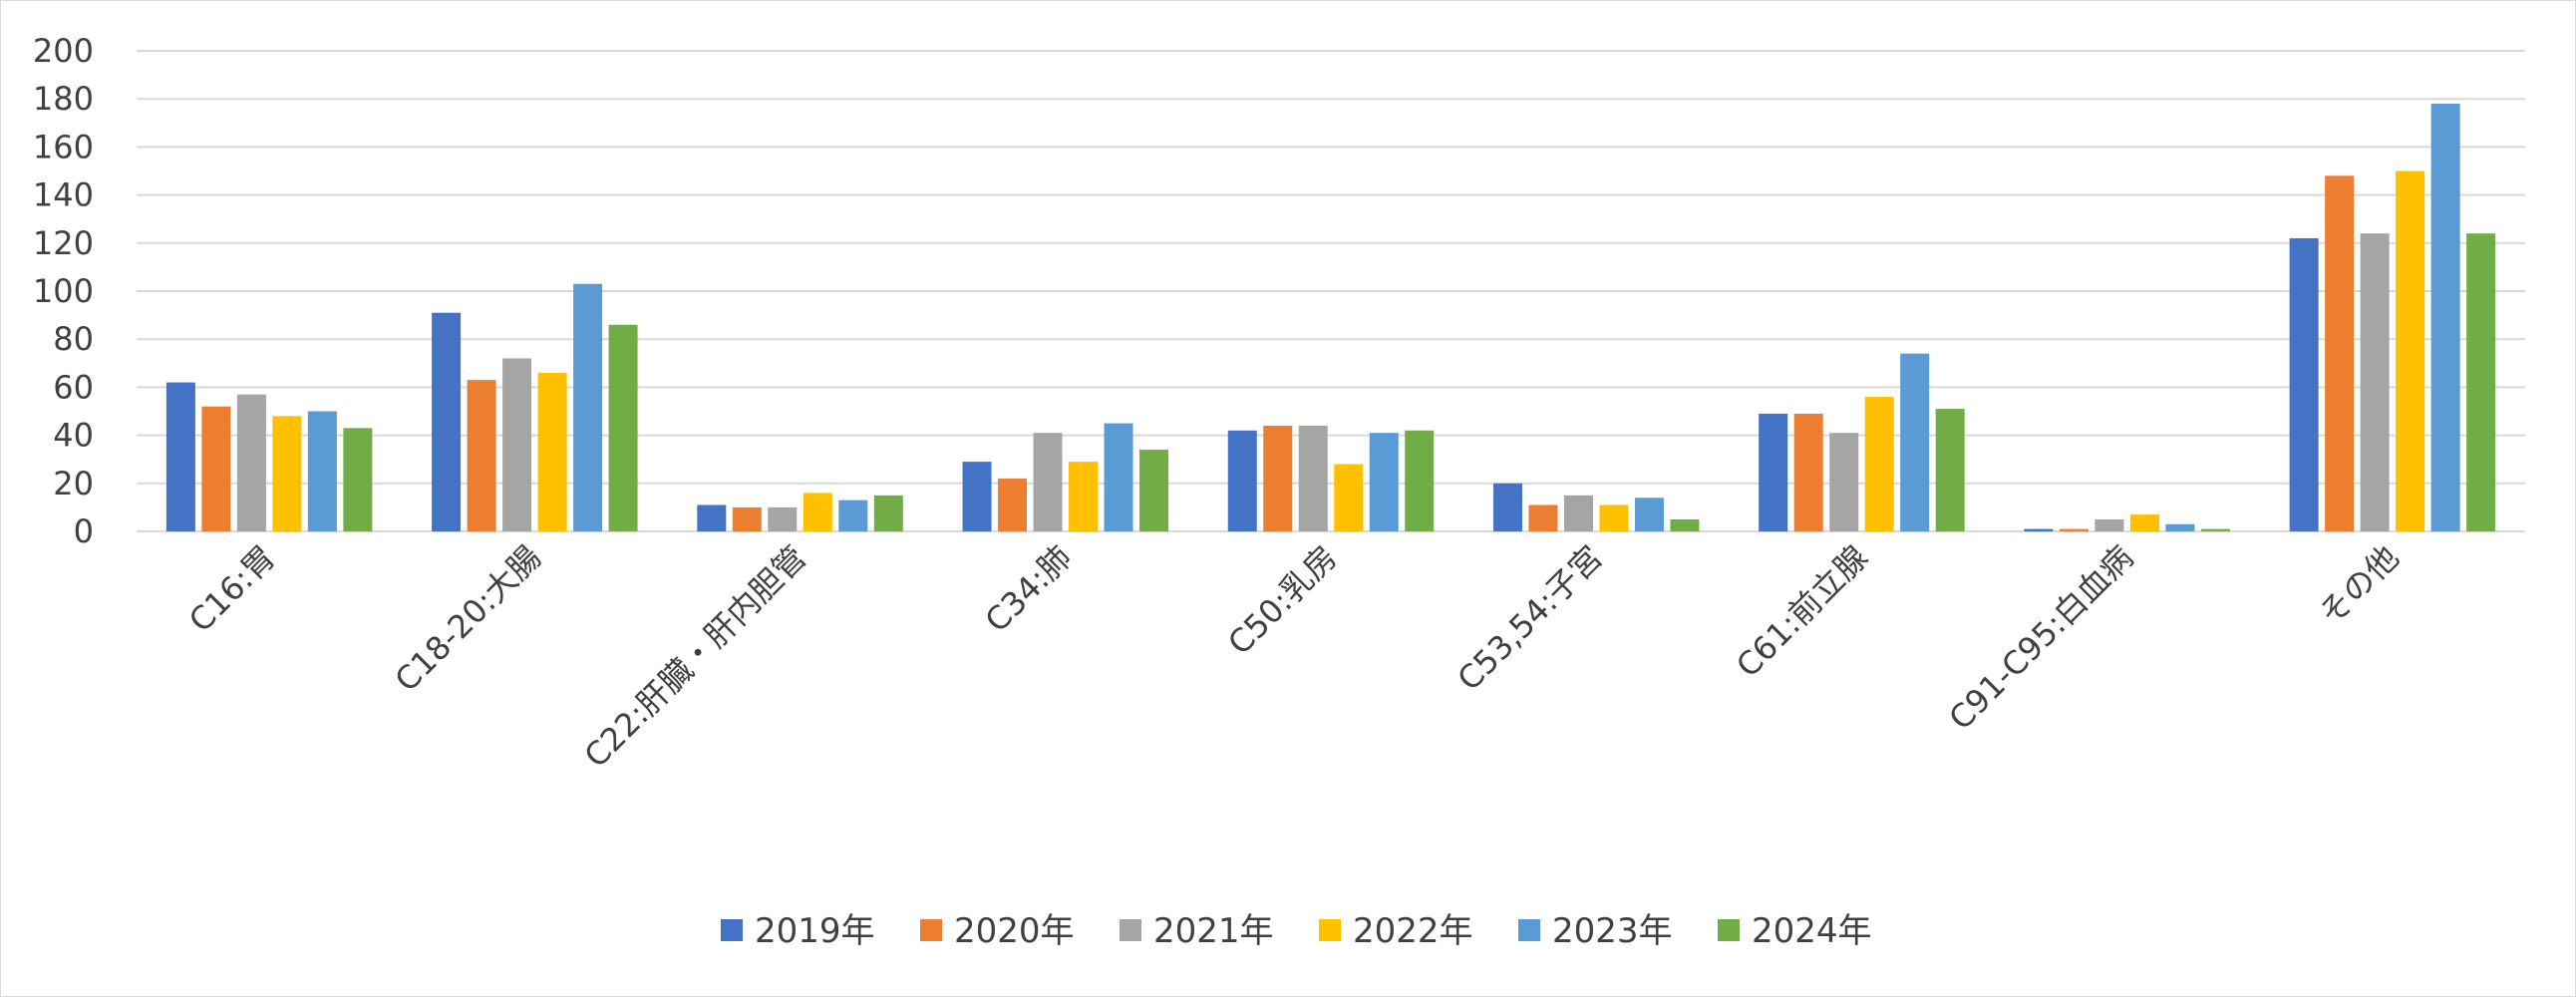  What do you see at coordinates (73, 436) in the screenshot?
I see `y-tick-label: 40` at bounding box center [73, 436].